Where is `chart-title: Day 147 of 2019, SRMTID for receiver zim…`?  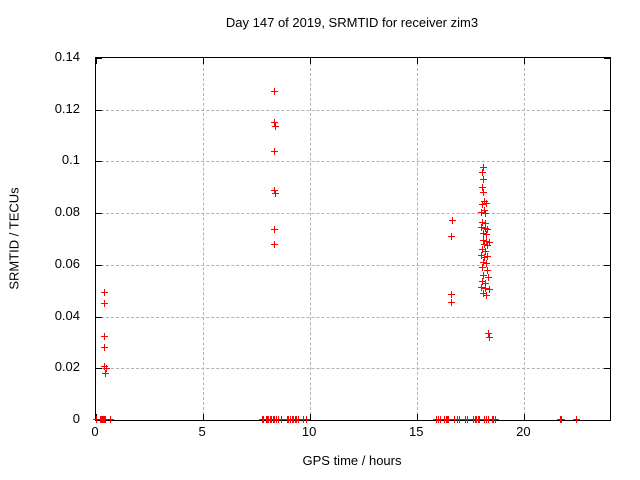 chart-title: Day 147 of 2019, SRMTID for receiver zim… is located at coordinates (352, 22).